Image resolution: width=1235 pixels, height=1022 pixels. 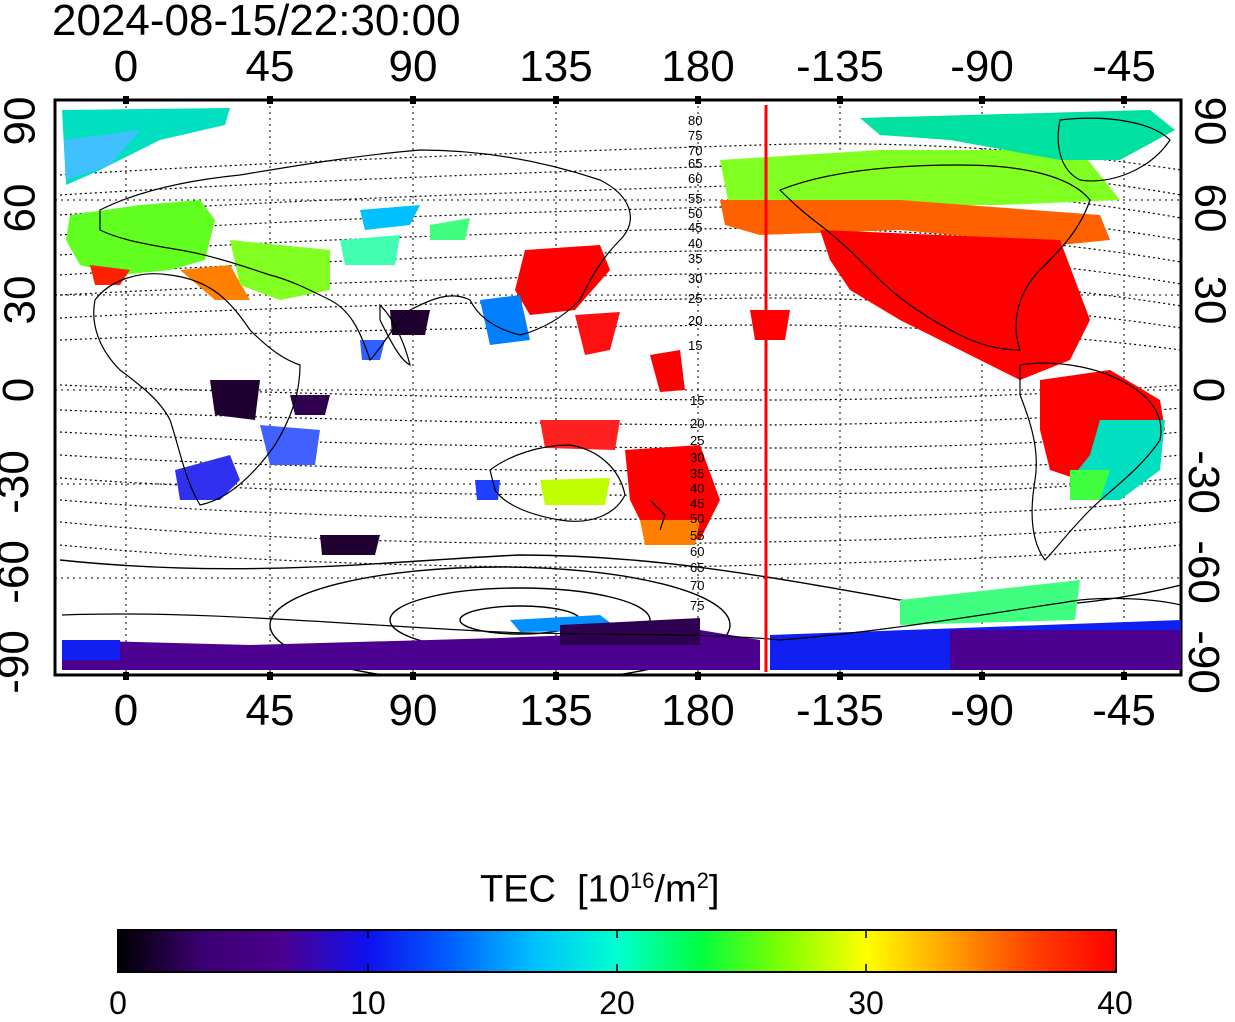 What do you see at coordinates (118, 1003) in the screenshot?
I see `colorbar-tick-label: 0` at bounding box center [118, 1003].